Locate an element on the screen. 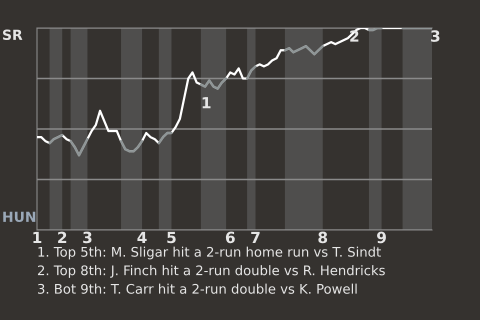 Image resolution: width=480 pixels, height=320 pixels. text: 1. Top 5th: M. Sligar hit a 2-run home run vs T. Sindt is located at coordinates (209, 253).